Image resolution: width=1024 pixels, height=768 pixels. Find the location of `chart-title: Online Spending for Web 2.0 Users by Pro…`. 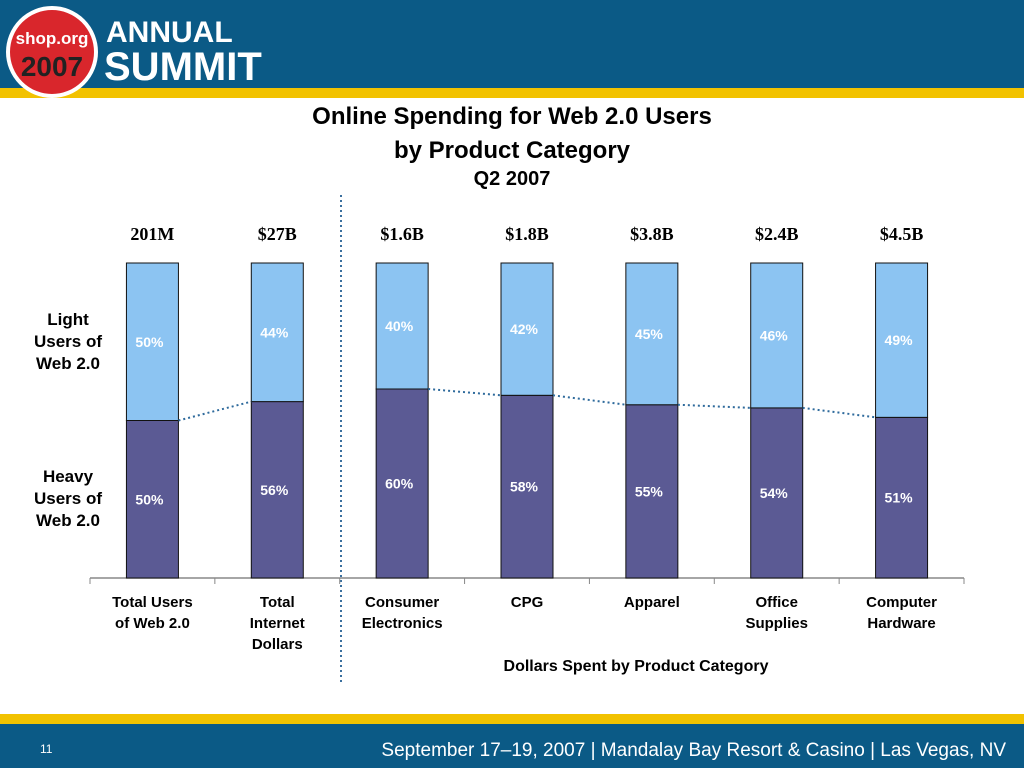

chart-title: Online Spending for Web 2.0 Users by Pro… is located at coordinates (512, 133).